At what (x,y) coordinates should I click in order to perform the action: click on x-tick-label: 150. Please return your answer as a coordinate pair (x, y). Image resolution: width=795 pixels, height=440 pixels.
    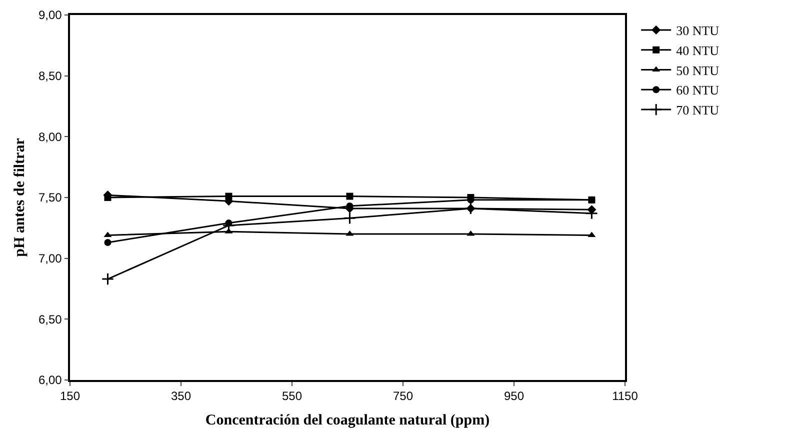
    Looking at the image, I should click on (70, 396).